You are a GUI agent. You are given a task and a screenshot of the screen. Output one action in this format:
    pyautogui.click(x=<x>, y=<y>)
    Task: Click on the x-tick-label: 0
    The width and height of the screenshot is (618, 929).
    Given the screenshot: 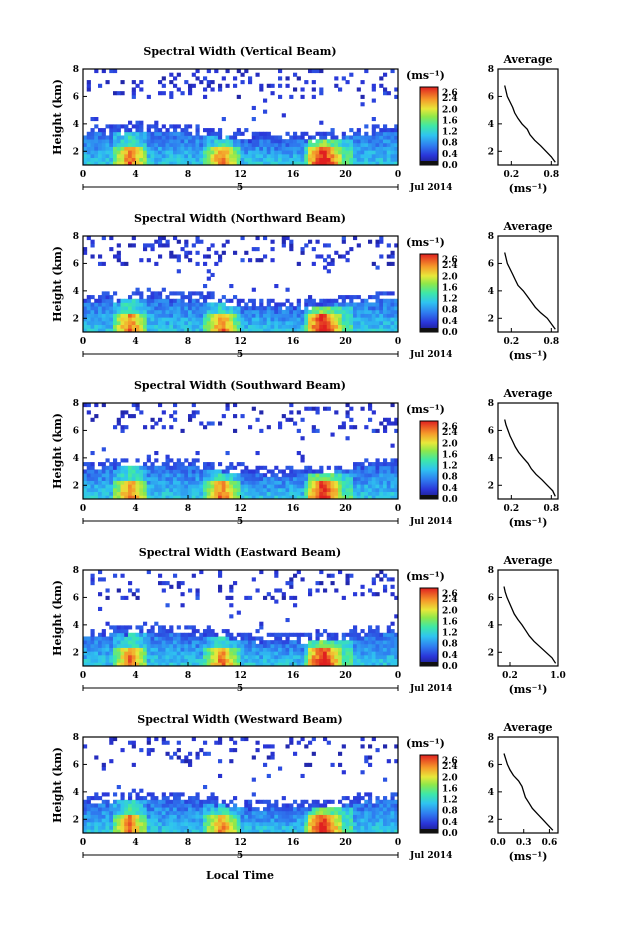 What is the action you would take?
    pyautogui.click(x=83, y=175)
    